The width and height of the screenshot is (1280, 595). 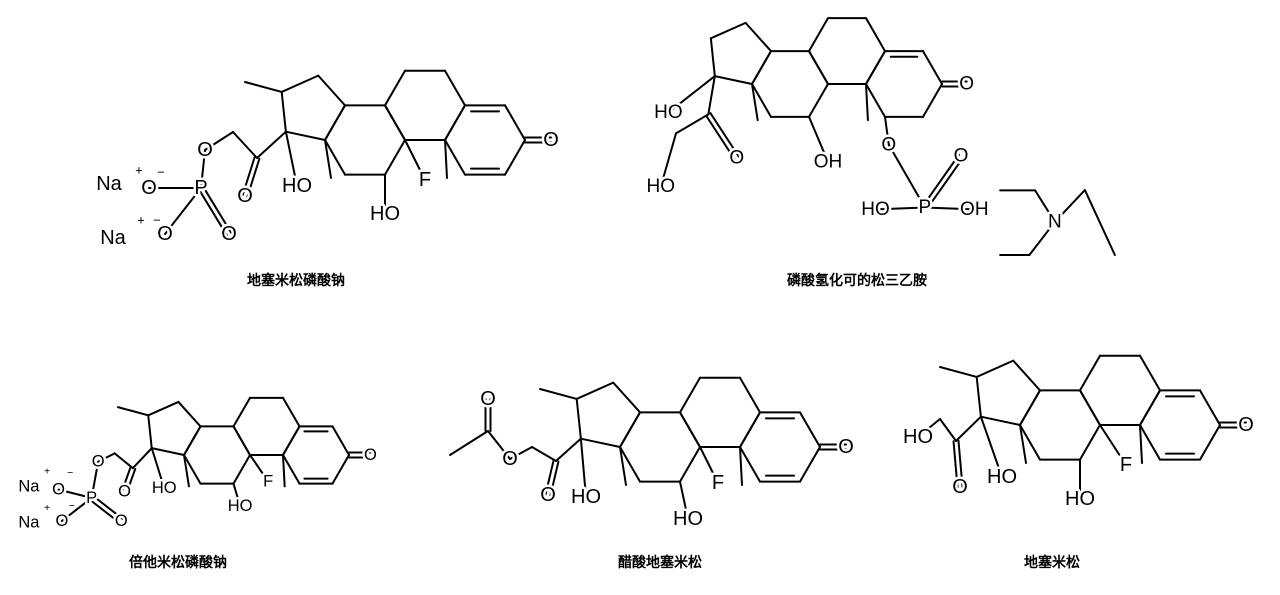 What do you see at coordinates (425, 180) in the screenshot?
I see `atom-label: F` at bounding box center [425, 180].